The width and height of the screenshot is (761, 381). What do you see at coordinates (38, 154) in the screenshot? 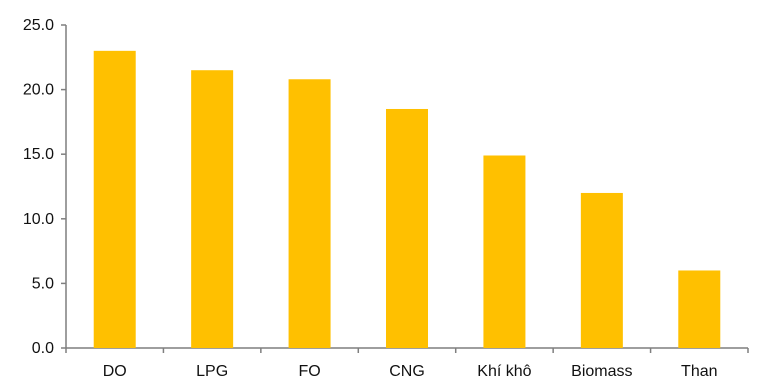
I see `y-tick-label: 15.0` at bounding box center [38, 154].